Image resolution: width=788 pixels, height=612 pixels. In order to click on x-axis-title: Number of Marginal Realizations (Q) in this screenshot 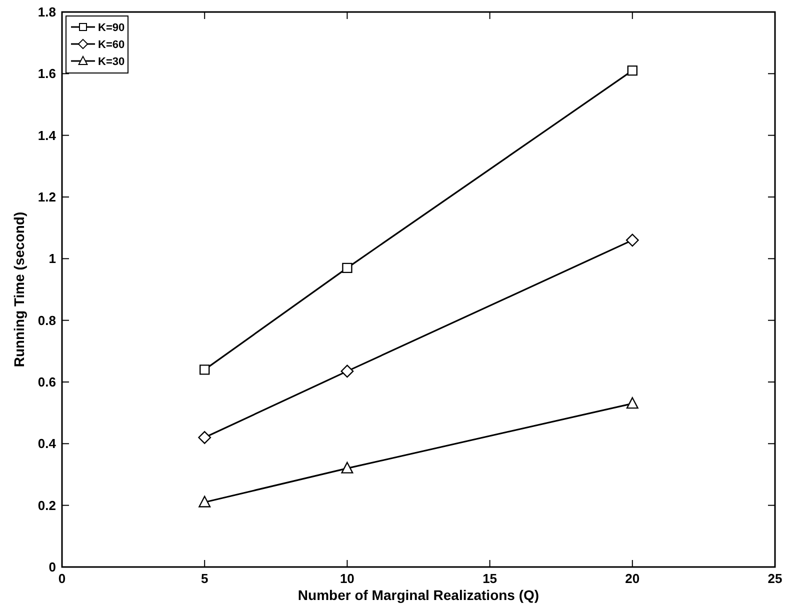, I will do `click(419, 595)`.